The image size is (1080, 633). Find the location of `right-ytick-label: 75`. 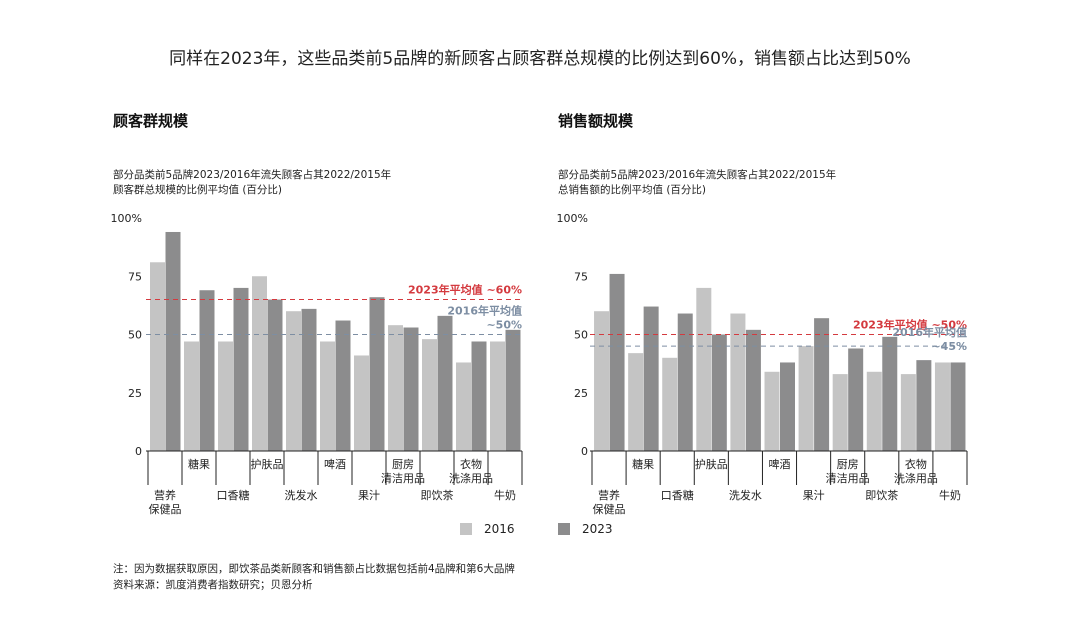

right-ytick-label: 75 is located at coordinates (581, 276).